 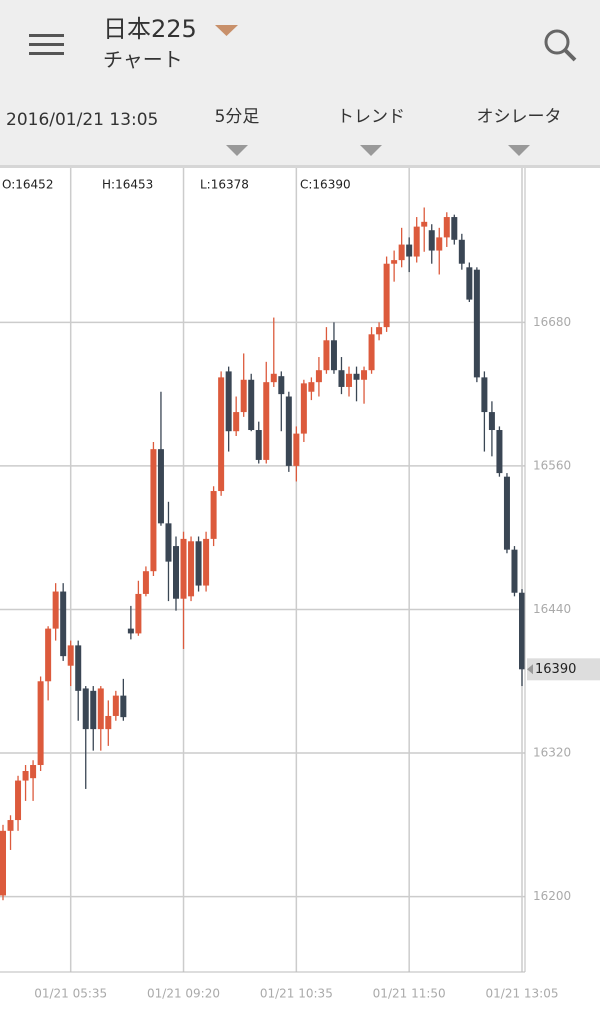 I want to click on ohlc-info: C:16390, so click(x=325, y=185).